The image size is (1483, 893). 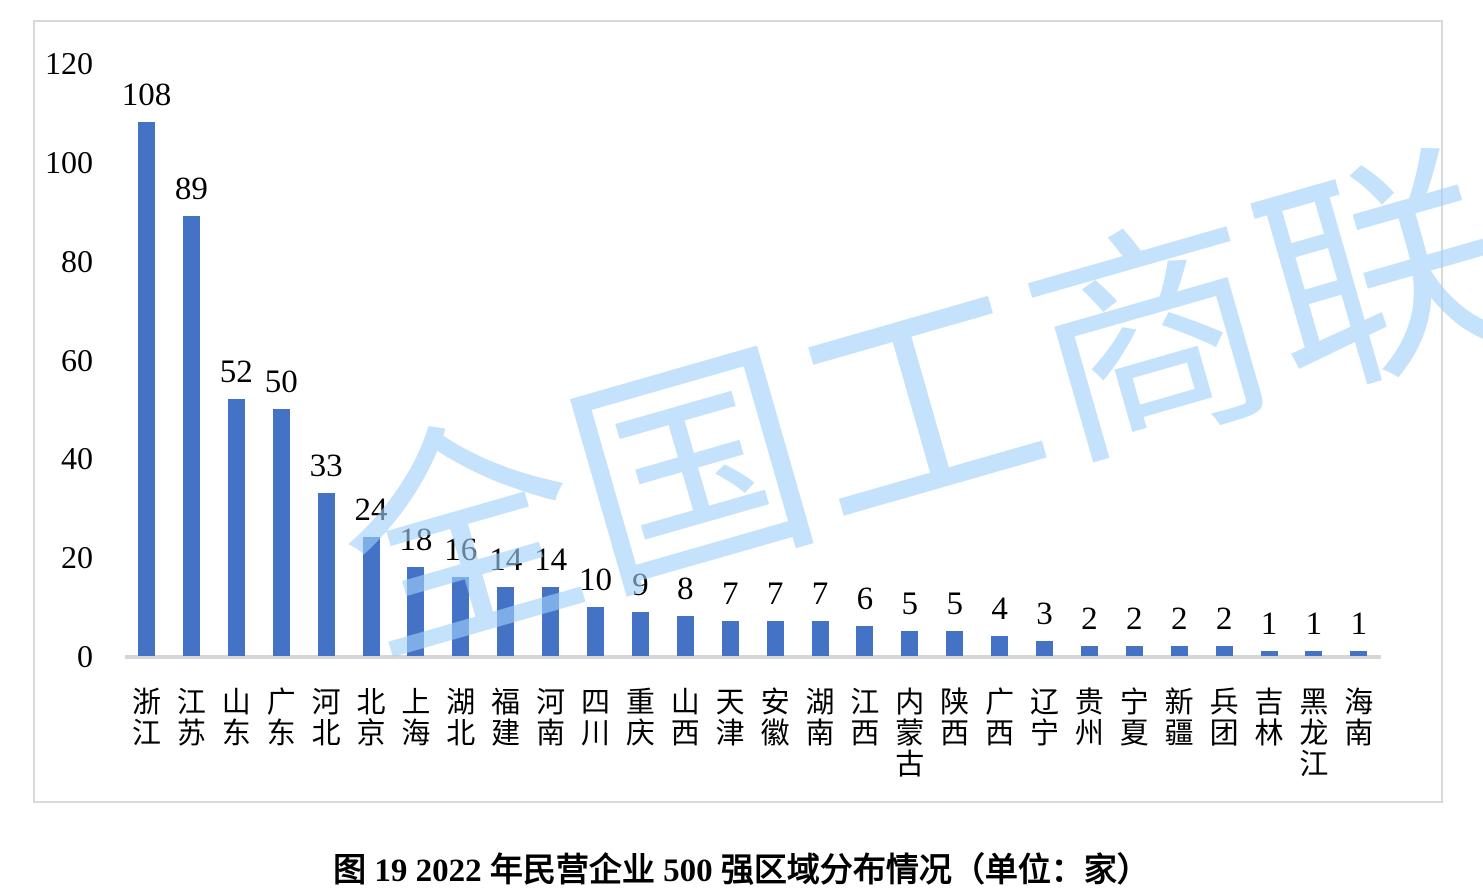 What do you see at coordinates (416, 718) in the screenshot?
I see `x-category-label: 上海` at bounding box center [416, 718].